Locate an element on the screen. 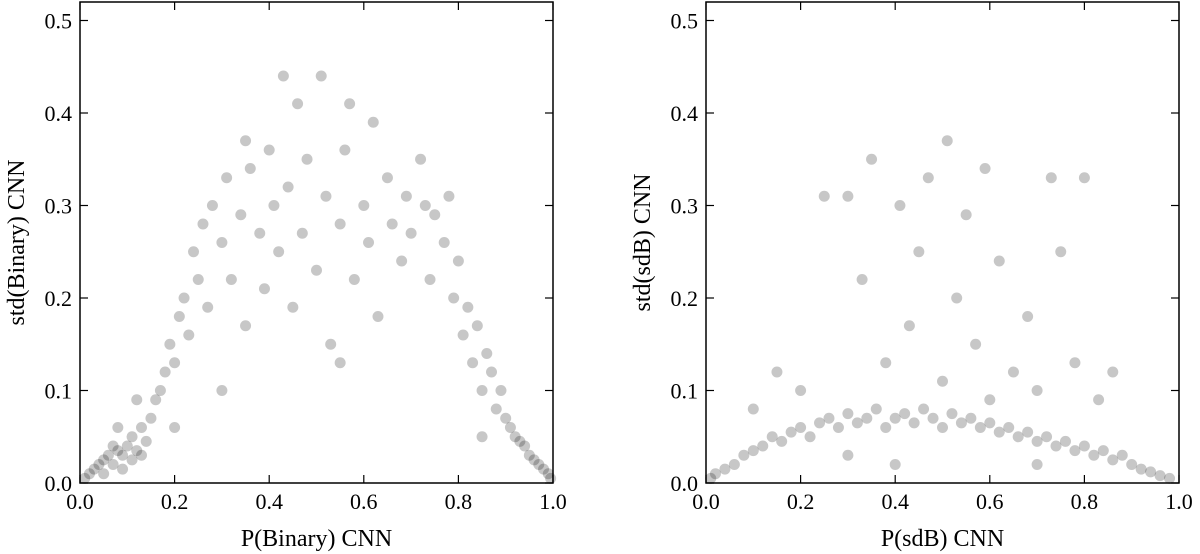 Image resolution: width=1200 pixels, height=554 pixels. y-axis-label: std(Binary) CNN is located at coordinates (17, 243).